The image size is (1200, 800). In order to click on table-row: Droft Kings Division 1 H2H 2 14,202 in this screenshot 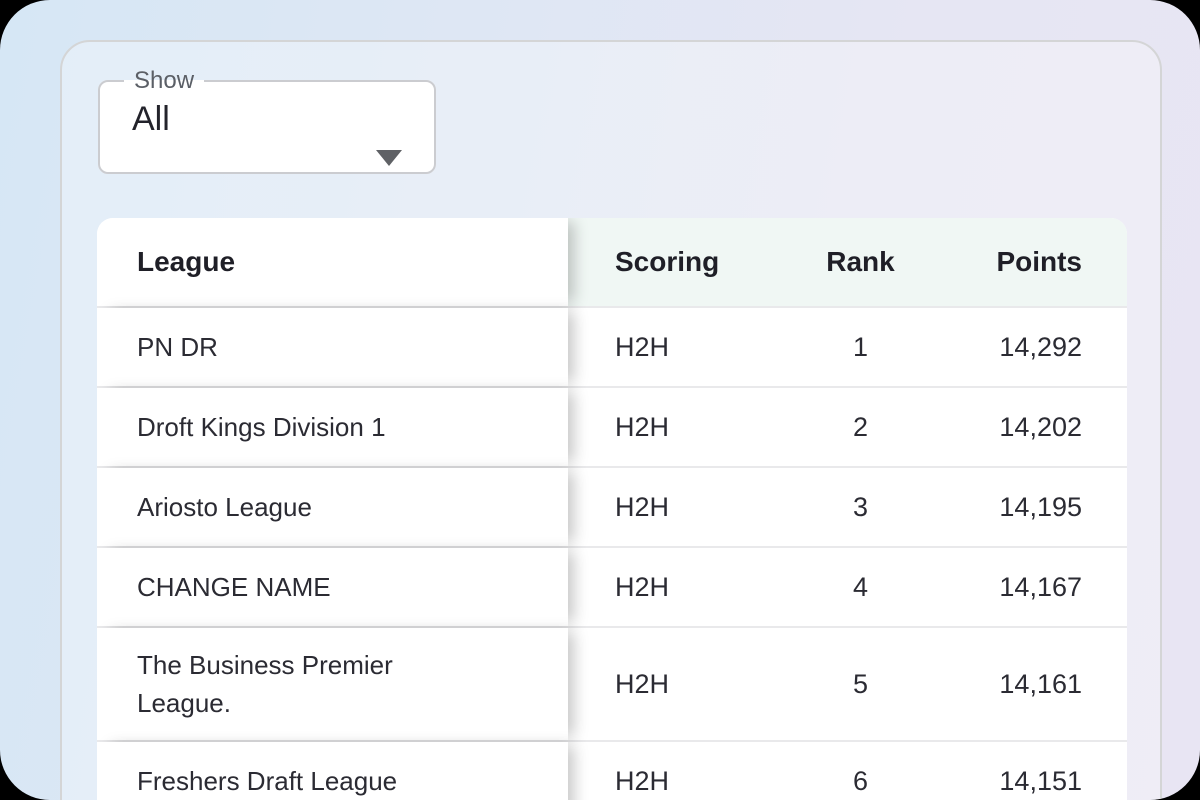, I will do `click(612, 428)`.